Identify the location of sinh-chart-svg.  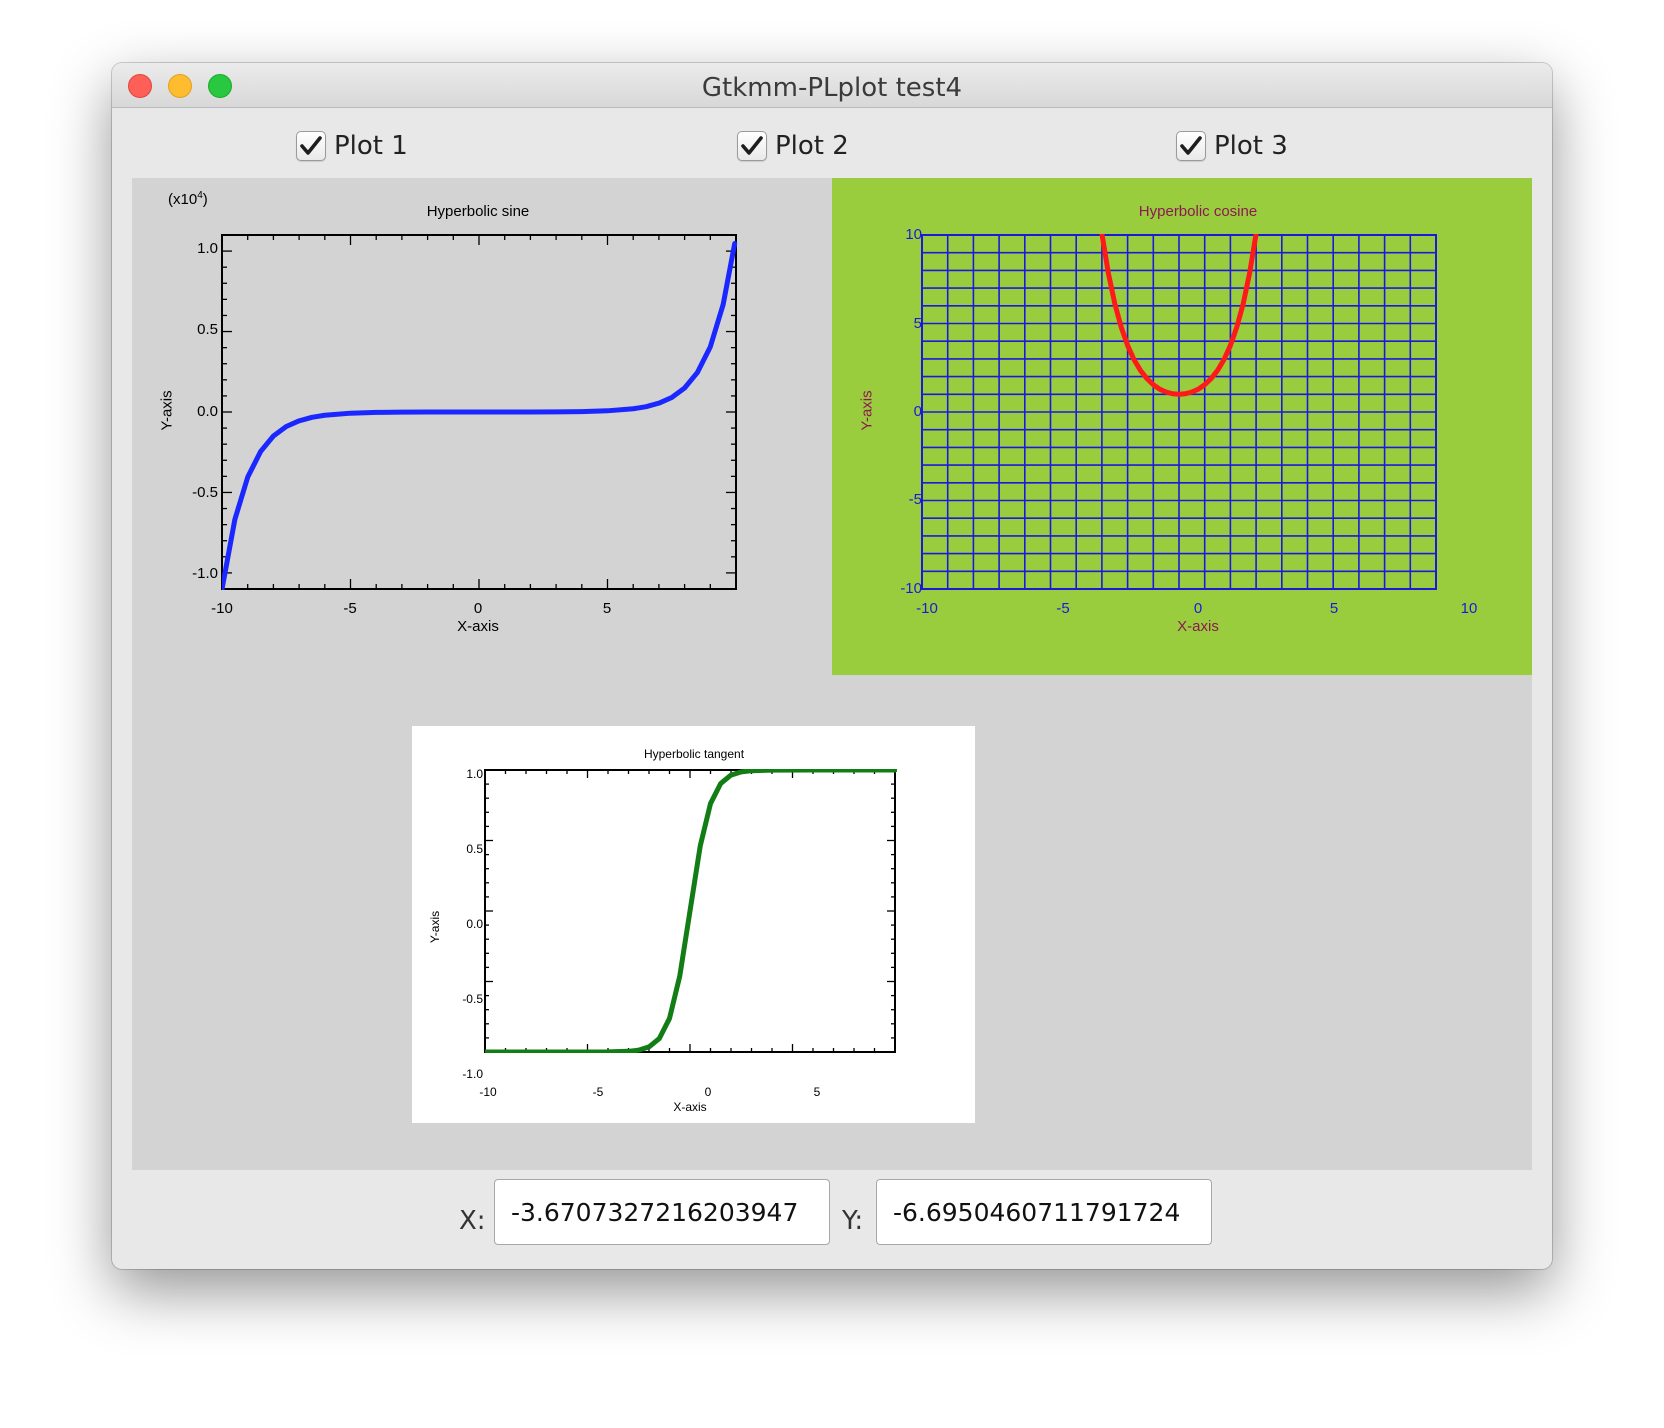
(479, 412).